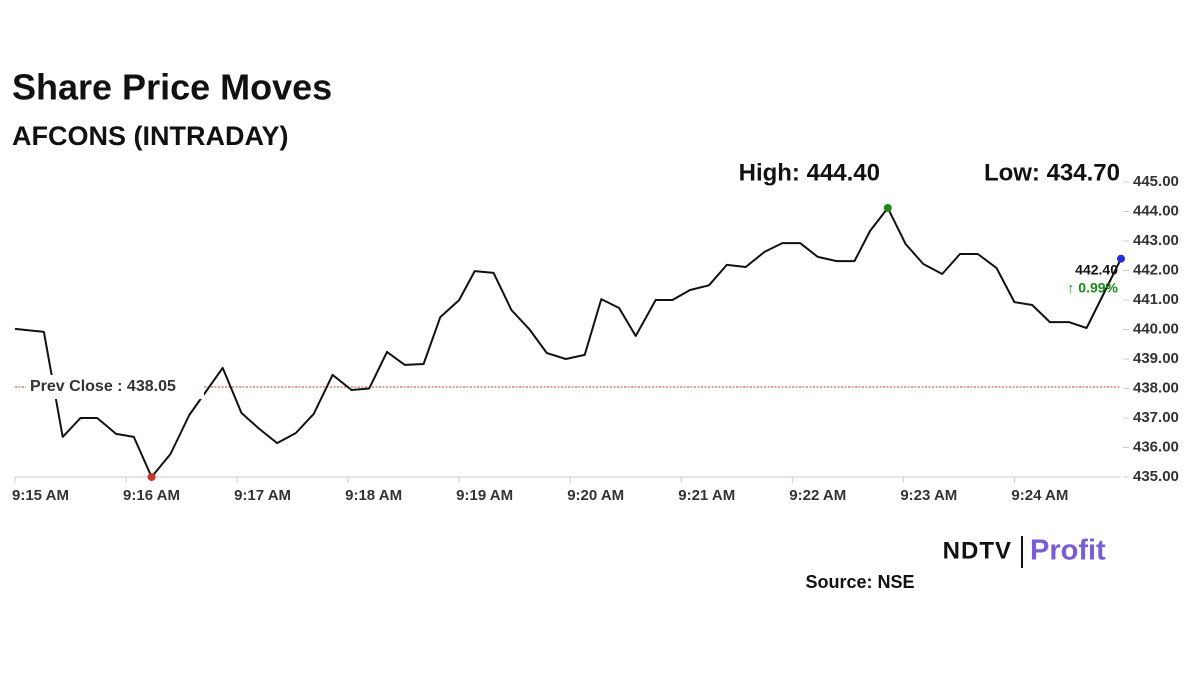  Describe the element at coordinates (172, 87) in the screenshot. I see `chart-title: Share Price Moves` at that location.